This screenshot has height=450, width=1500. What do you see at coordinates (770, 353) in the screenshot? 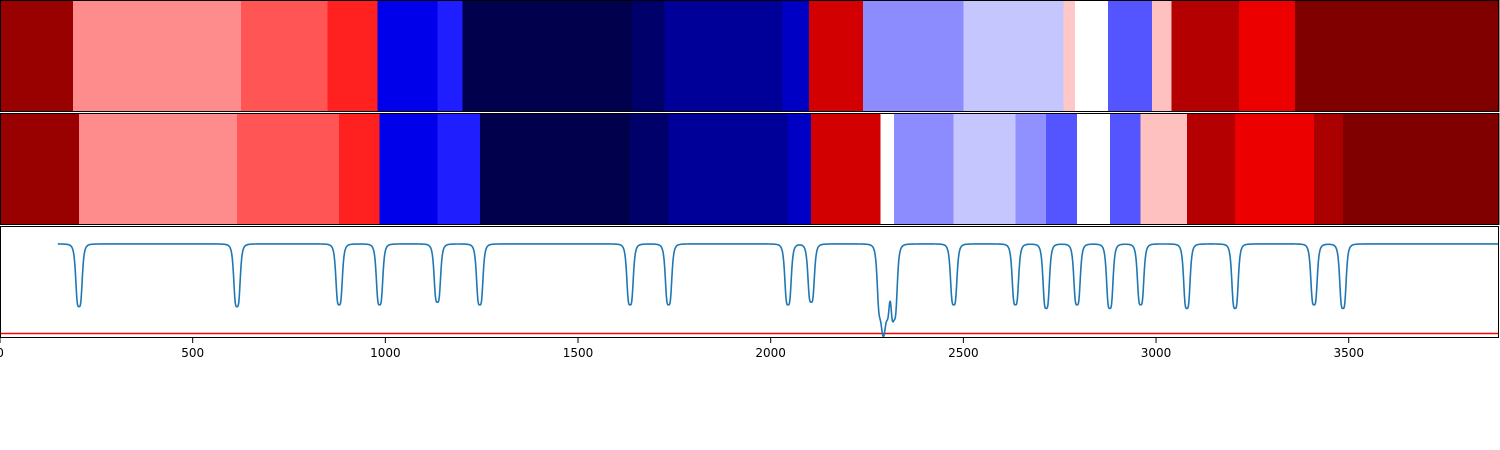
I see `x-tick-label-2000: 2000` at bounding box center [770, 353].